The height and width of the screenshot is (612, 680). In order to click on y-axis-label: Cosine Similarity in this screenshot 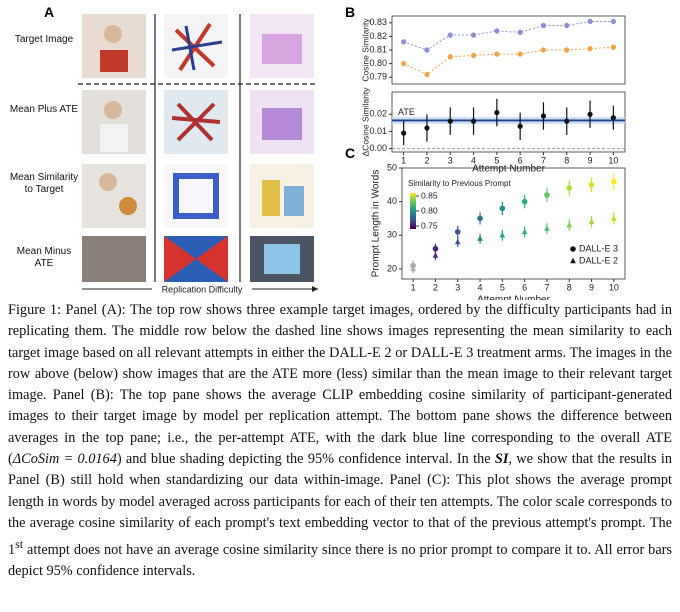, I will do `click(365, 50)`.